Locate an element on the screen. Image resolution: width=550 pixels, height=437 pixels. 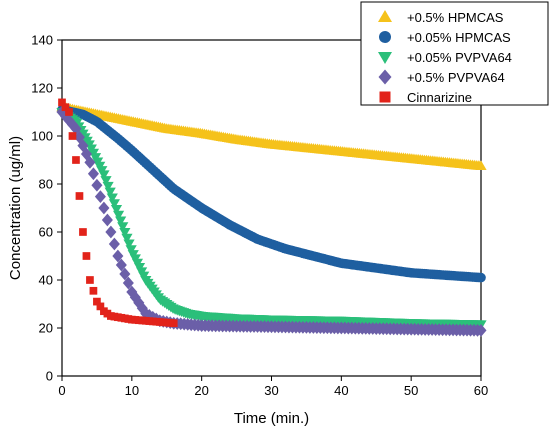
legend-item: +0.05% PVPVA64 is located at coordinates (445, 57).